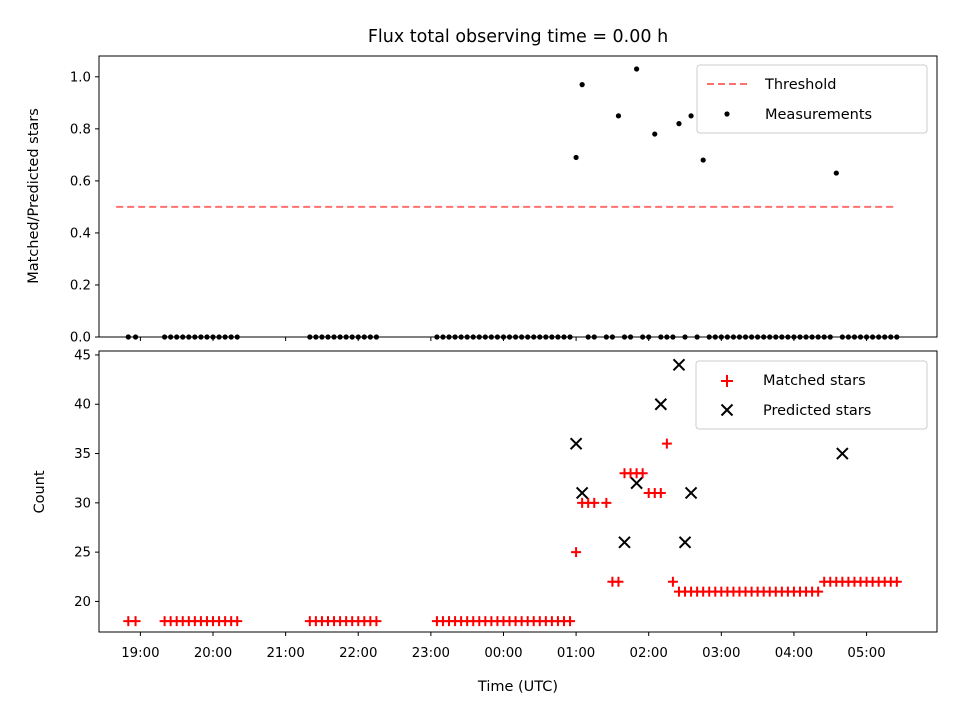 This screenshot has width=960, height=720. Describe the element at coordinates (213, 653) in the screenshot. I see `count-x-tick-label: 20:00` at that location.